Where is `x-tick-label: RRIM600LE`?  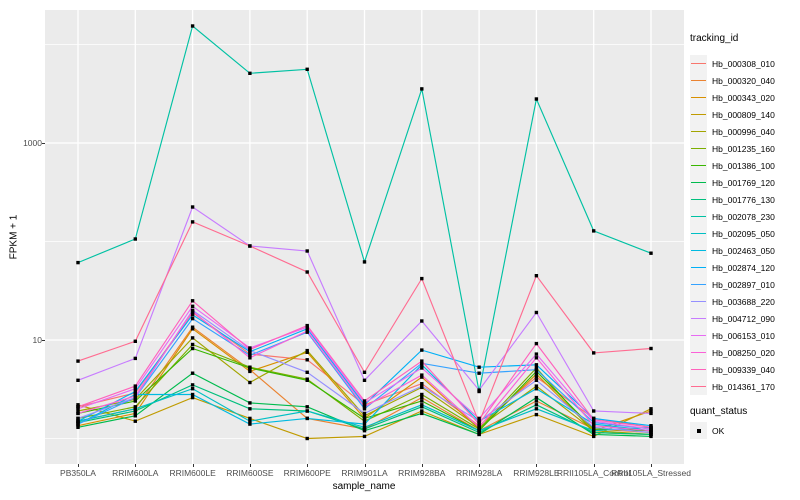
x-tick-label: RRIM600LE is located at coordinates (192, 473).